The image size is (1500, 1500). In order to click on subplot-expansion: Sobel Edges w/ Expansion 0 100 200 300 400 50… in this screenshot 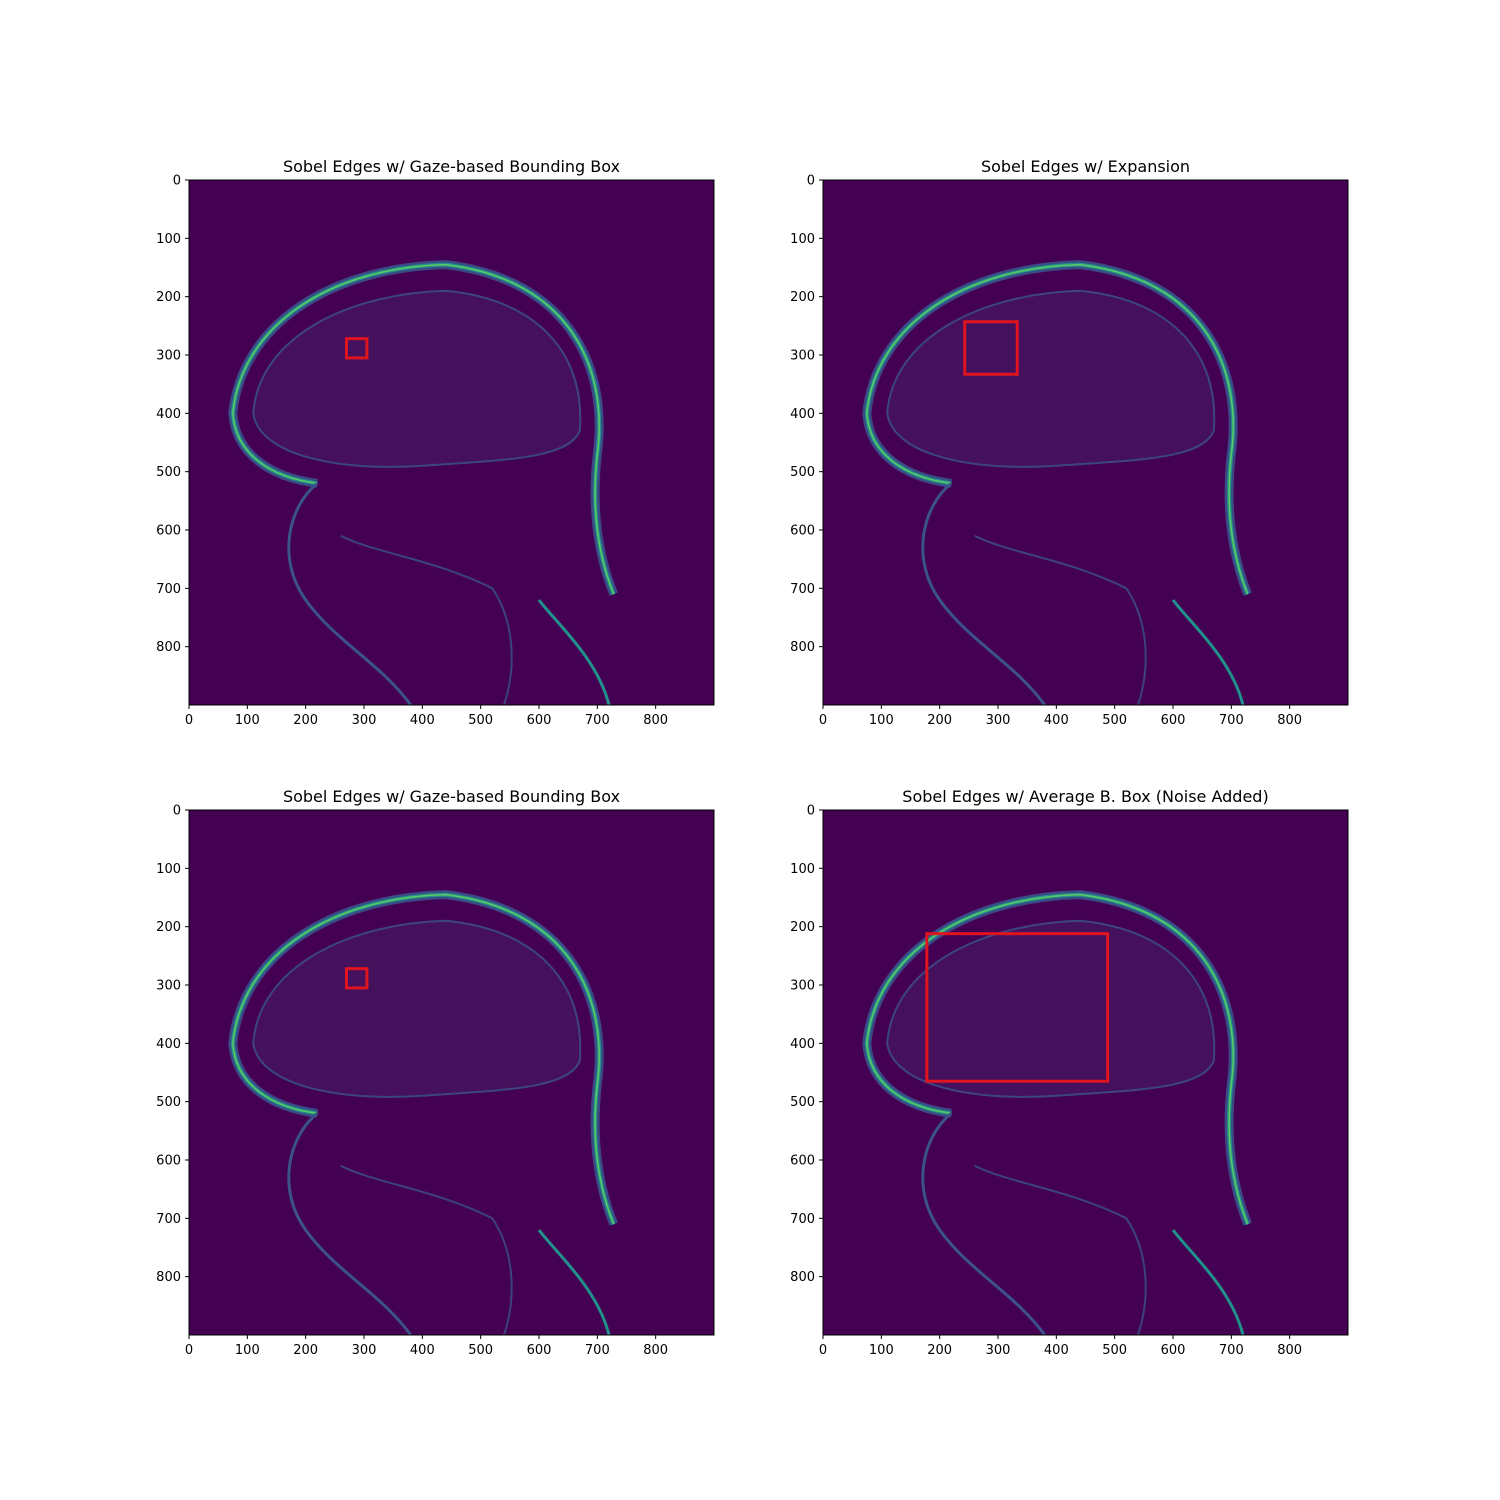, I will do `click(1069, 443)`.